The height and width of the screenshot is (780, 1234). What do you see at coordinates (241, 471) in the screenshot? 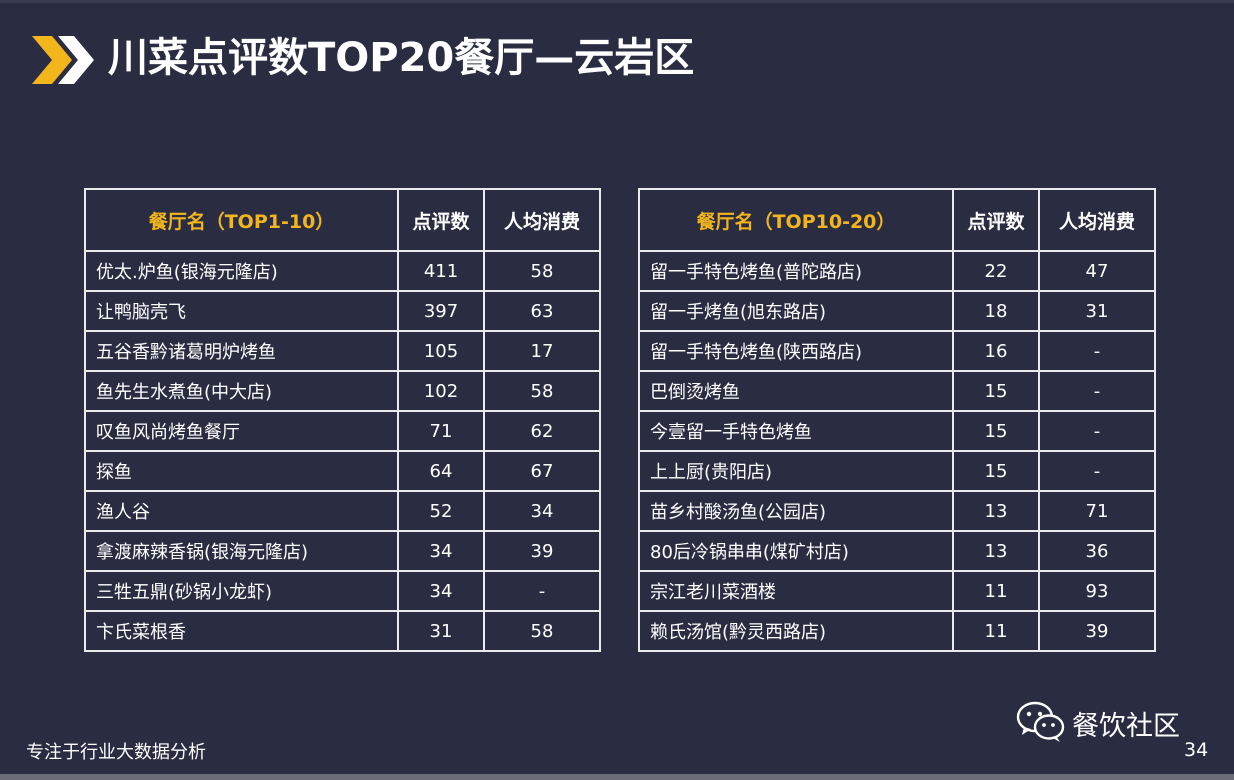
I see `restaurant-name-cell: 探鱼` at bounding box center [241, 471].